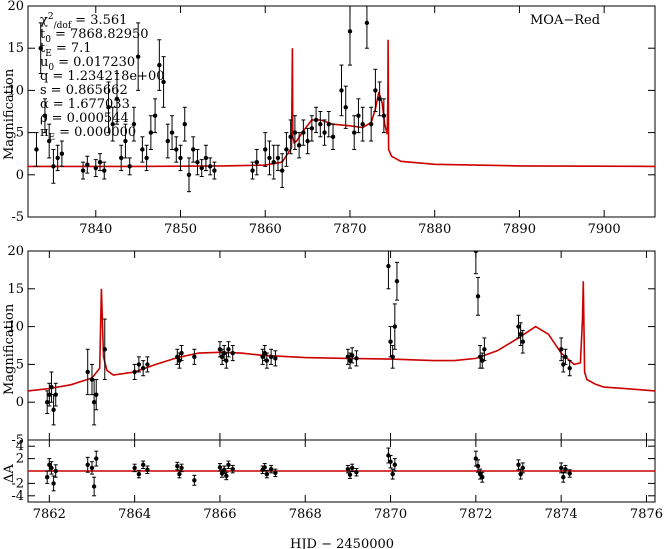 The height and width of the screenshot is (549, 665). Describe the element at coordinates (475, 514) in the screenshot. I see `bottom-x-tick-label: 7872` at that location.